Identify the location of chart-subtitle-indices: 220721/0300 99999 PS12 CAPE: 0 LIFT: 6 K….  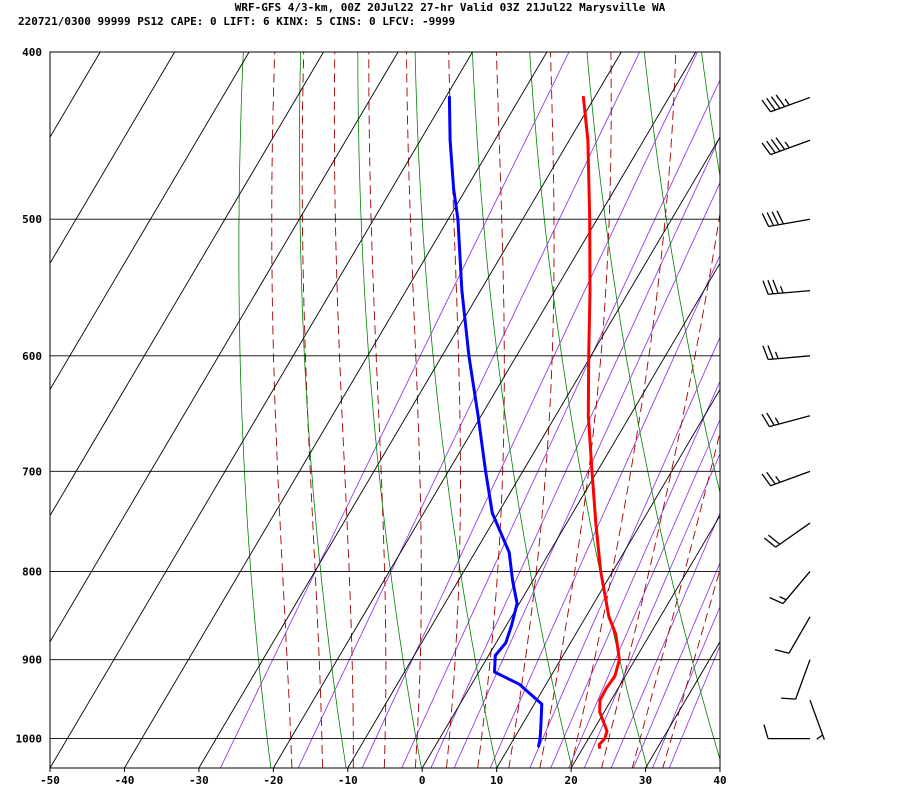
(236, 21).